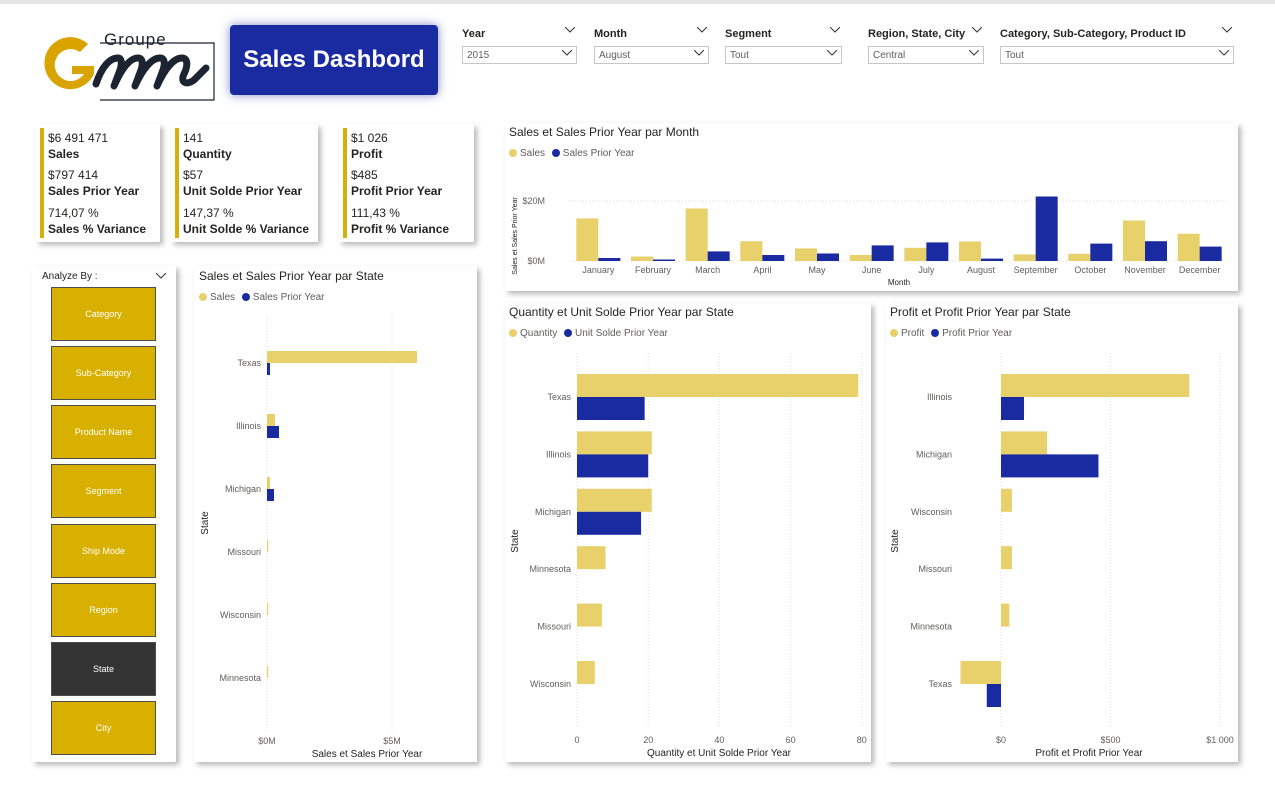  Describe the element at coordinates (519, 55) in the screenshot. I see `slicer-year-dropdown: 2015` at that location.